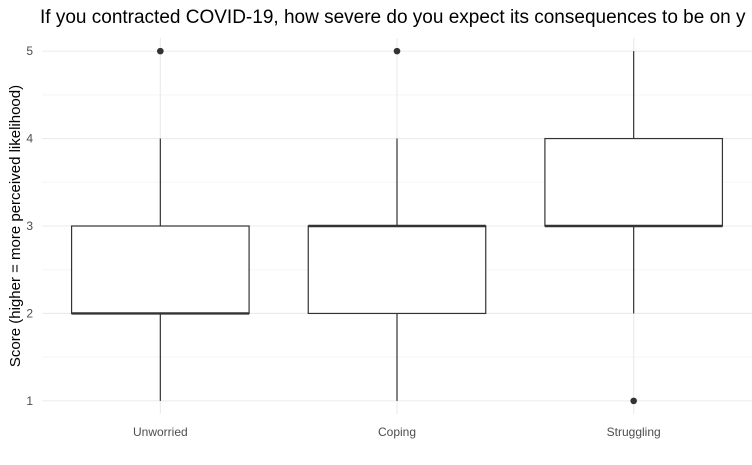  I want to click on y-tick-label: 3, so click(29, 226).